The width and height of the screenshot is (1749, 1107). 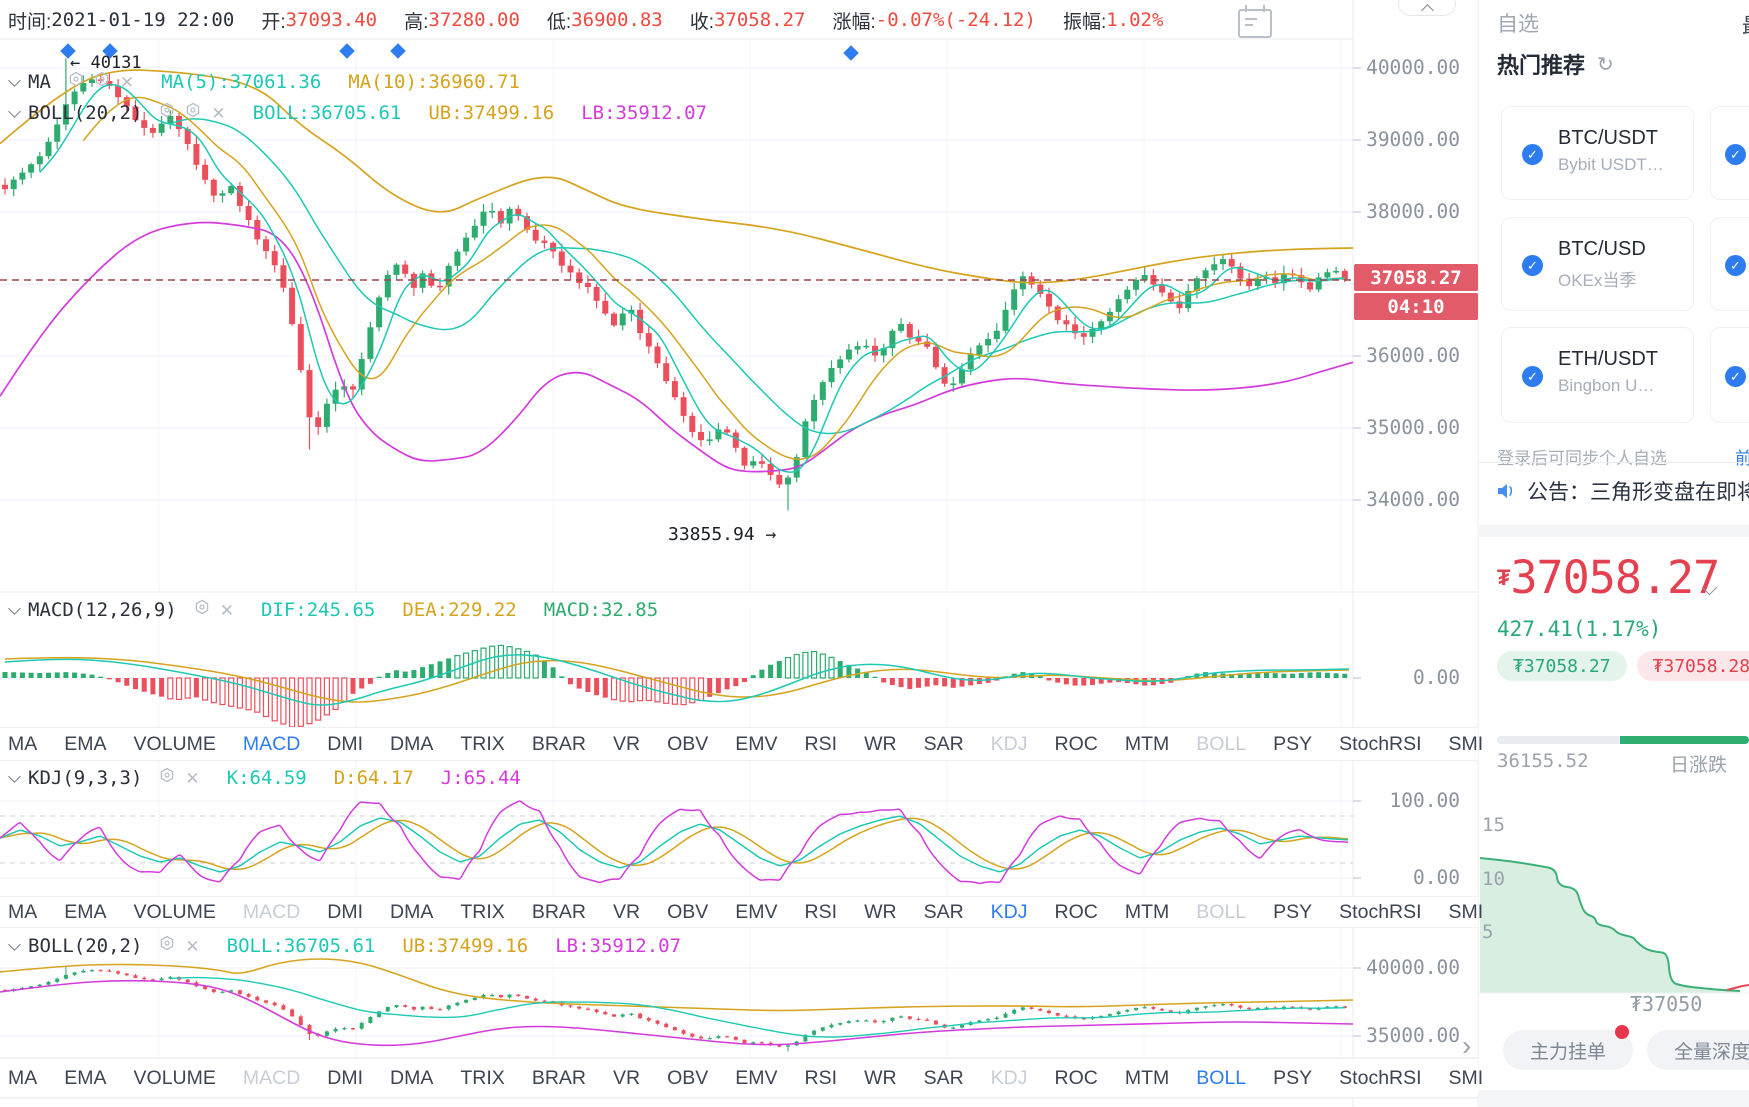 I want to click on button-full-depth: 全量深度, so click(x=1698, y=1050).